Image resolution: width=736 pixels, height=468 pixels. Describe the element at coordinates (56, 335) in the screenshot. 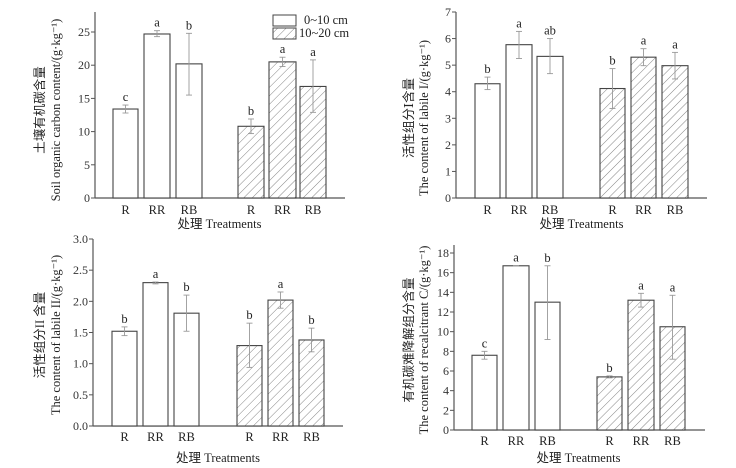

I see `y-axis-title: The content of labile II/(g·kg⁻¹)` at that location.